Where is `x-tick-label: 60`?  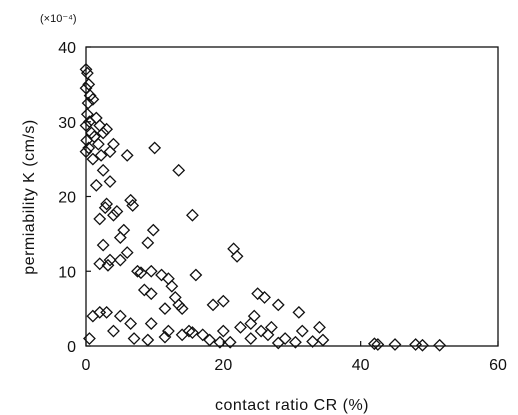 x-tick-label: 60 is located at coordinates (498, 365).